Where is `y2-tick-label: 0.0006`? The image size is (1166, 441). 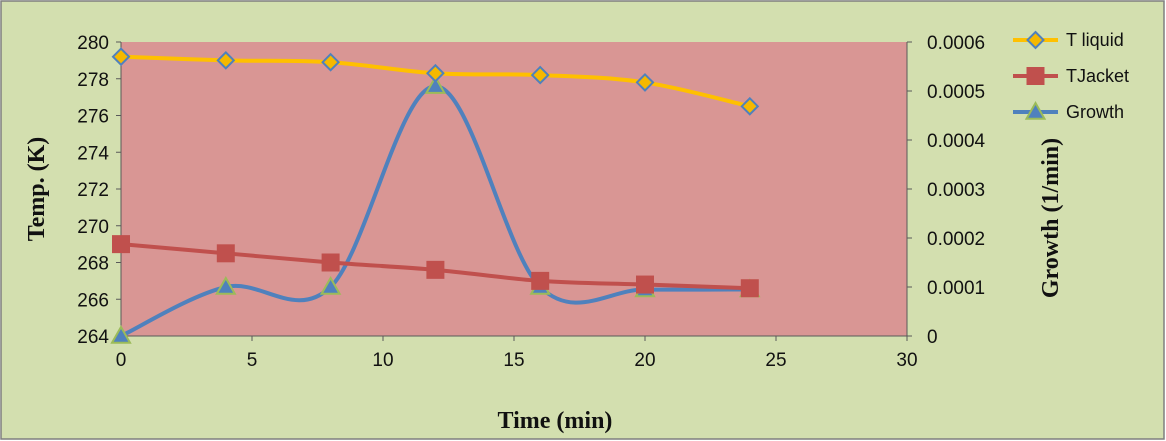 y2-tick-label: 0.0006 is located at coordinates (956, 43).